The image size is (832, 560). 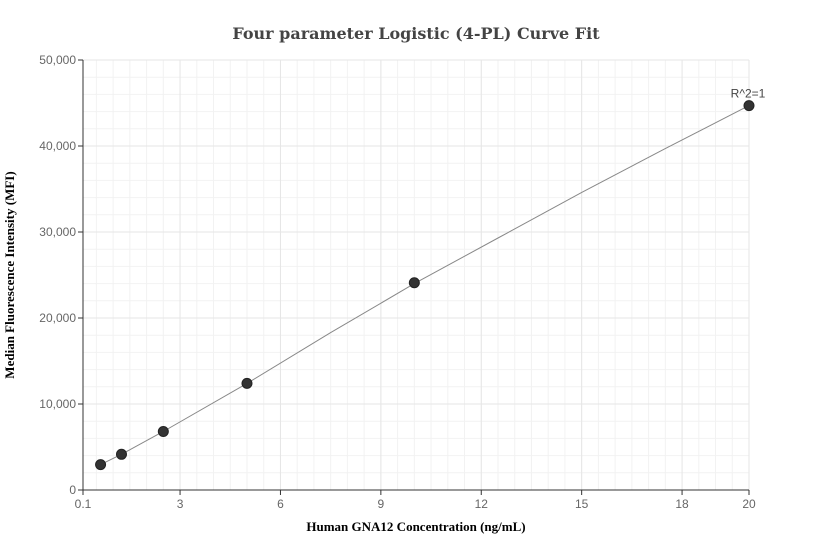 What do you see at coordinates (416, 33) in the screenshot?
I see `chart-title: Four parameter Logistic (4-PL) Curve Fit` at bounding box center [416, 33].